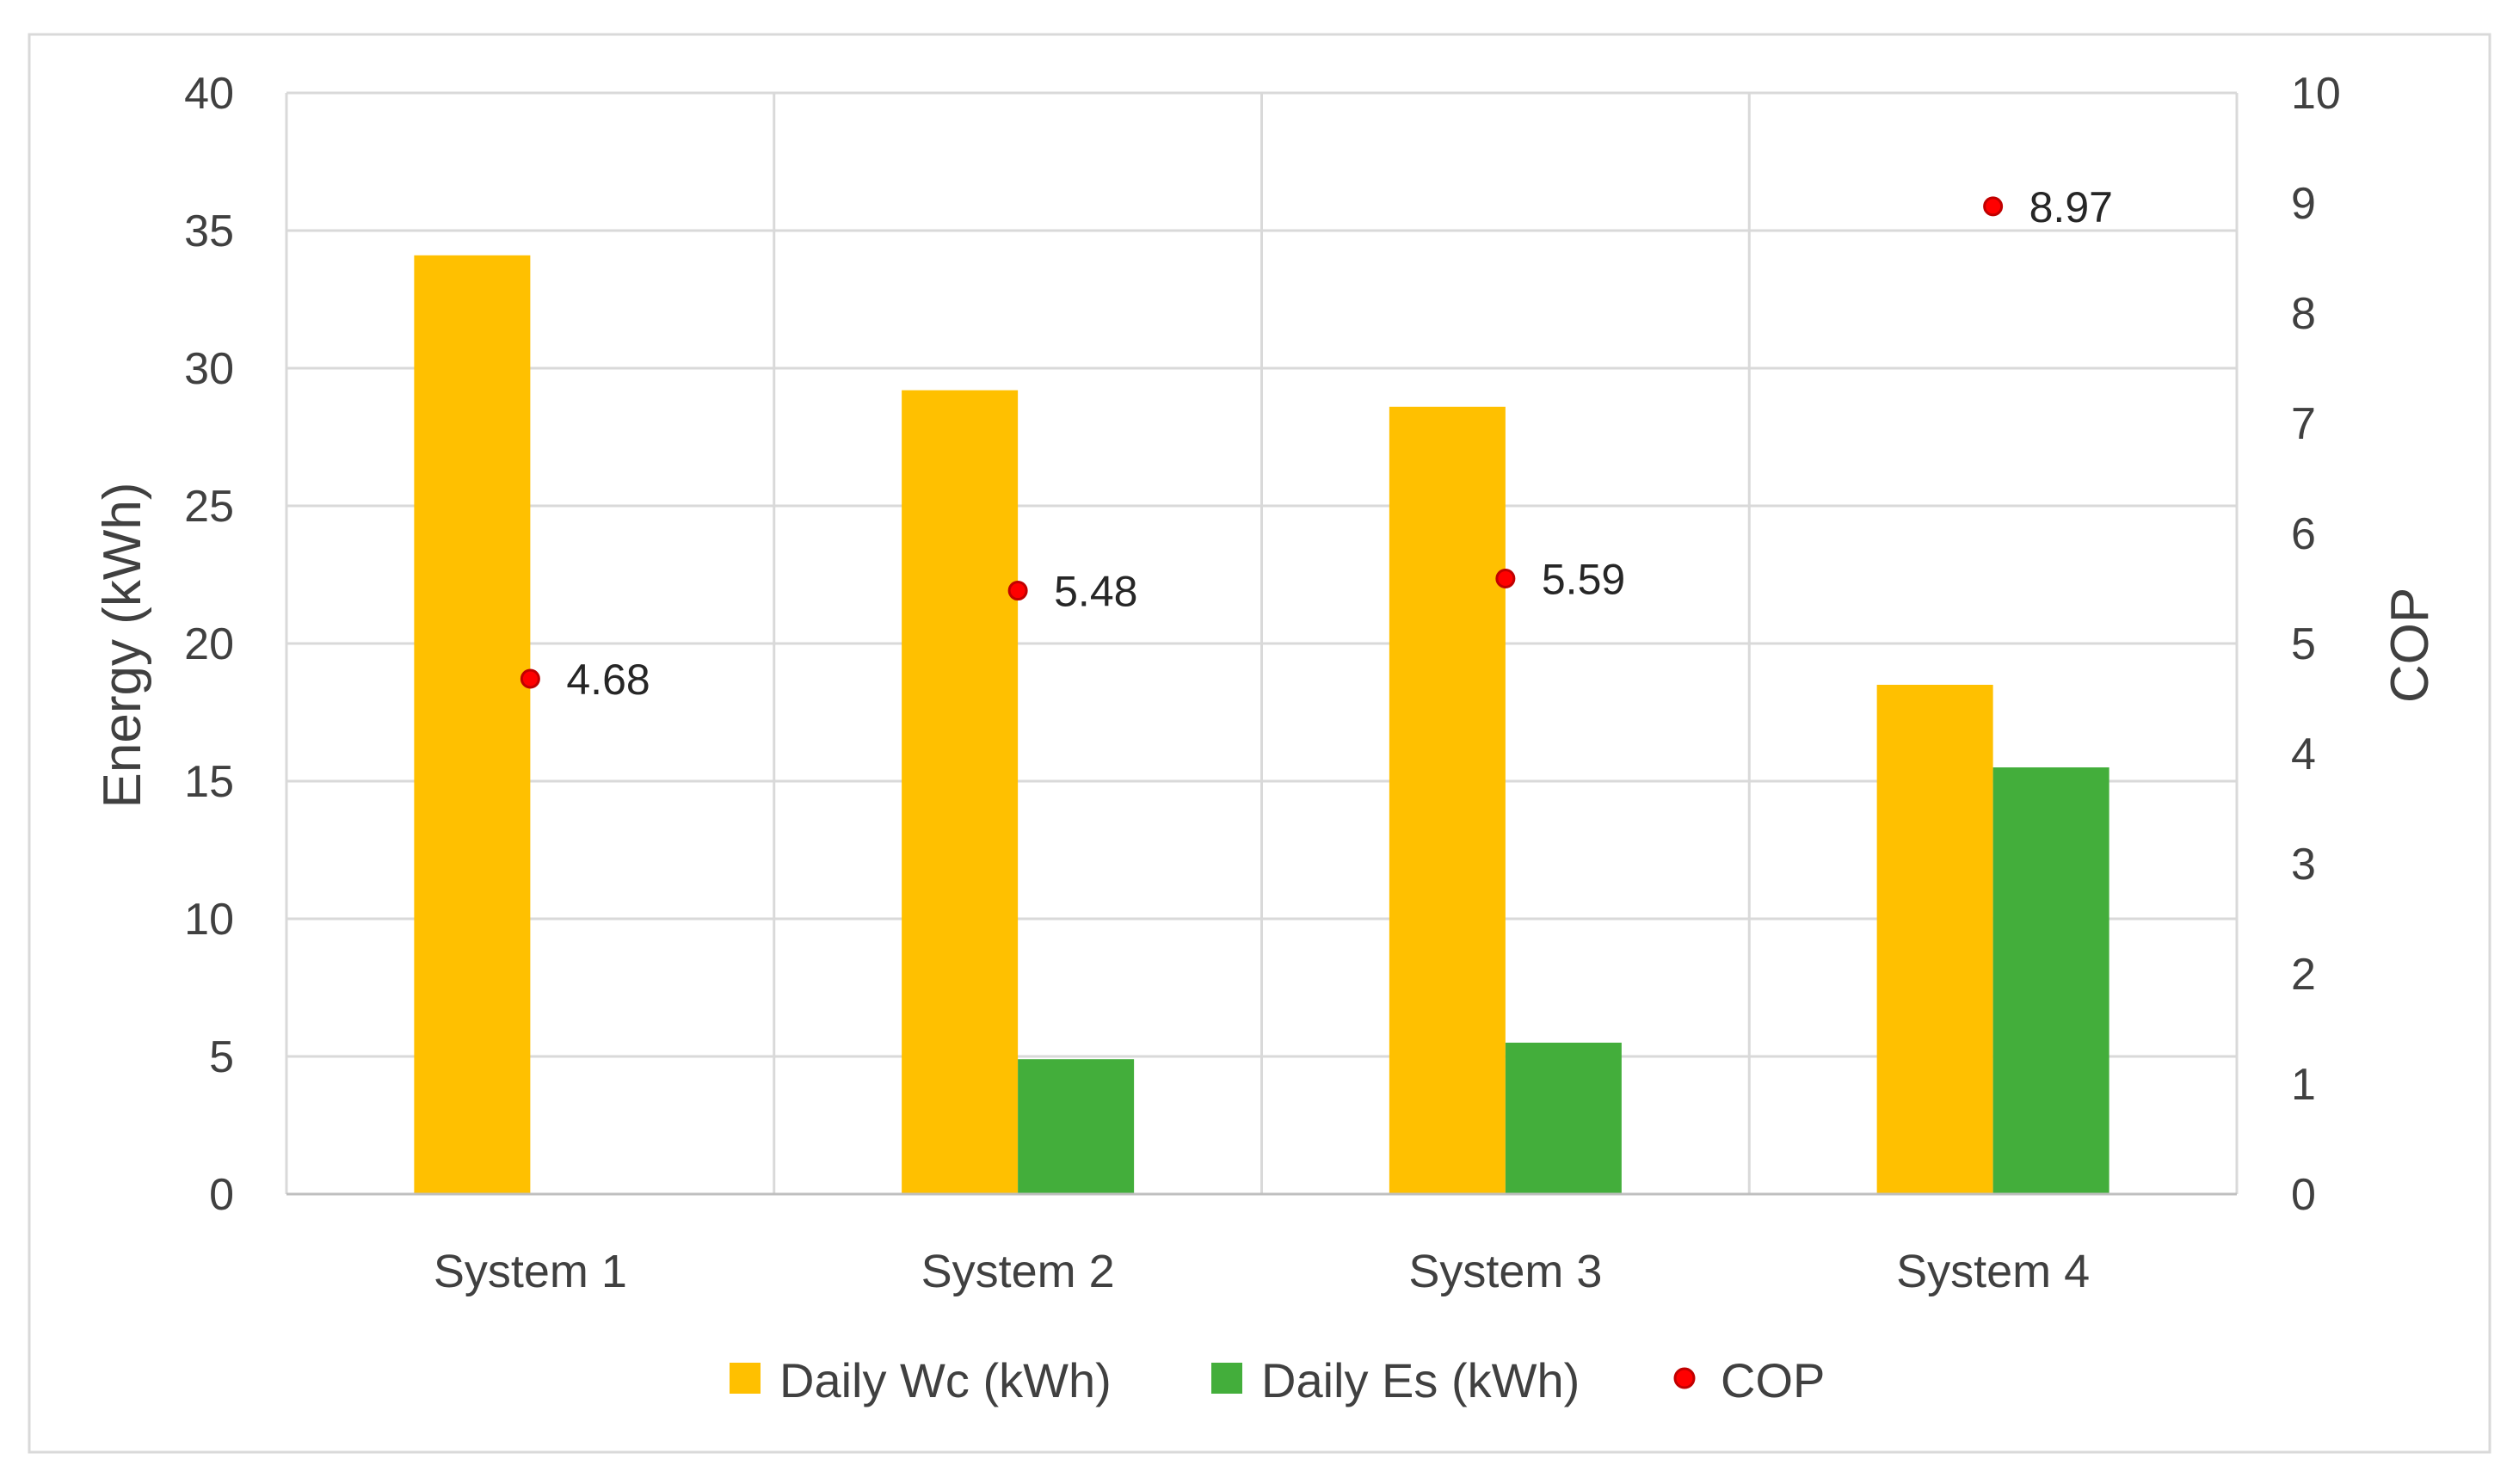 This screenshot has width=2519, height=1484. Describe the element at coordinates (221, 1195) in the screenshot. I see `y-tick-label: 0` at that location.